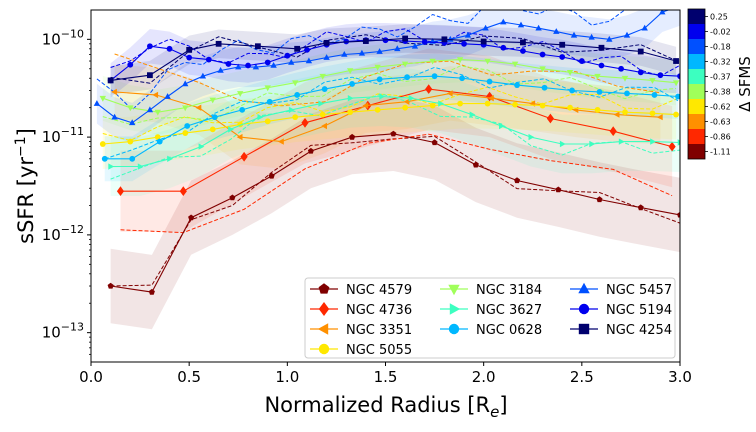  What do you see at coordinates (696, 84) in the screenshot?
I see `colorbar-frame` at bounding box center [696, 84].